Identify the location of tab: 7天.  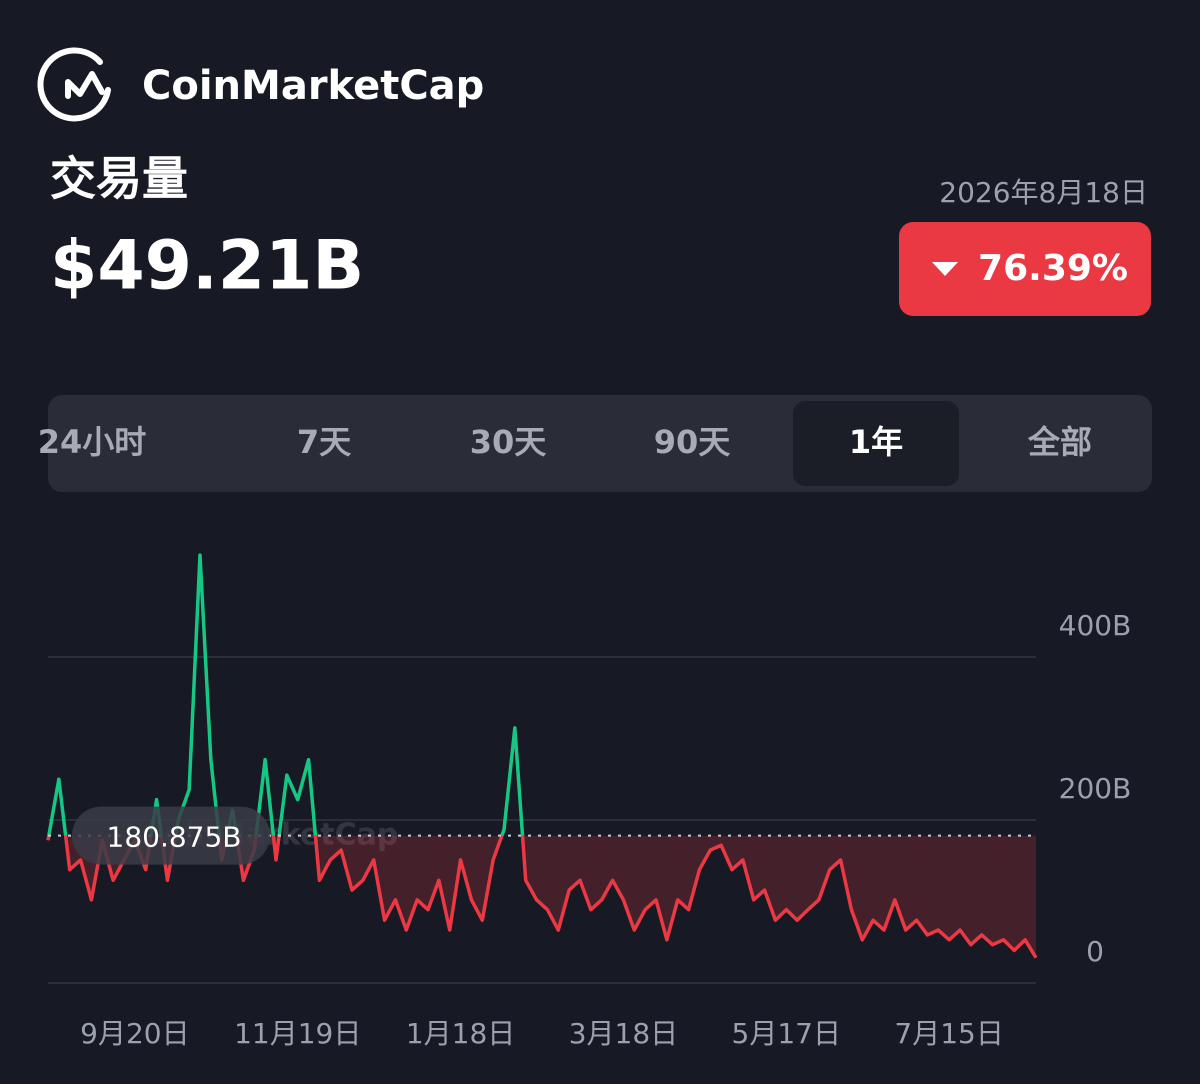
(324, 442).